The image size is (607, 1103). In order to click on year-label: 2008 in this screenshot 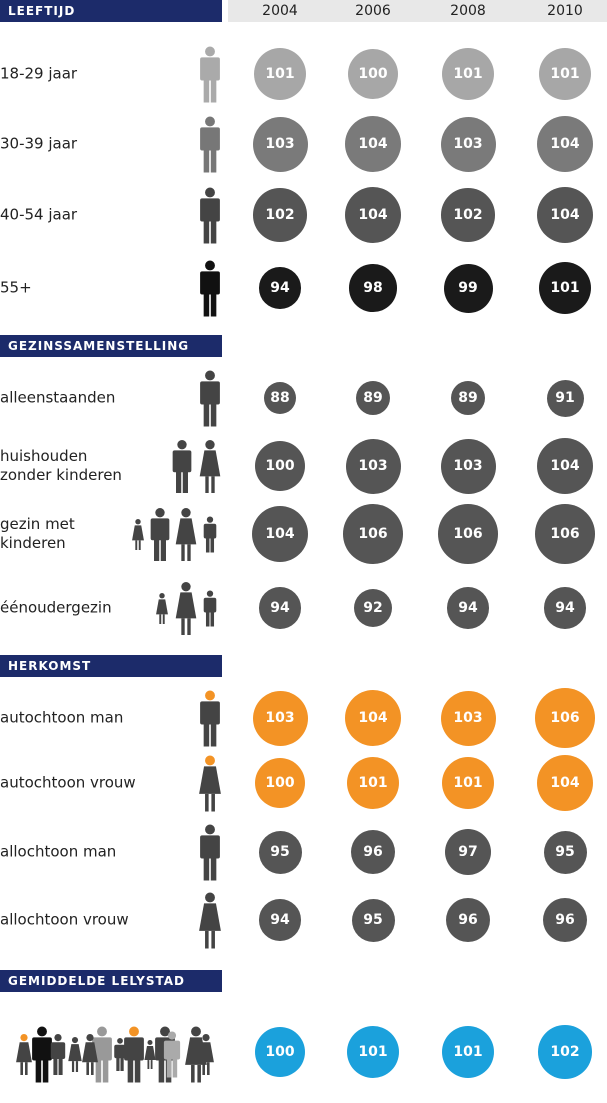, I will do `click(468, 11)`.